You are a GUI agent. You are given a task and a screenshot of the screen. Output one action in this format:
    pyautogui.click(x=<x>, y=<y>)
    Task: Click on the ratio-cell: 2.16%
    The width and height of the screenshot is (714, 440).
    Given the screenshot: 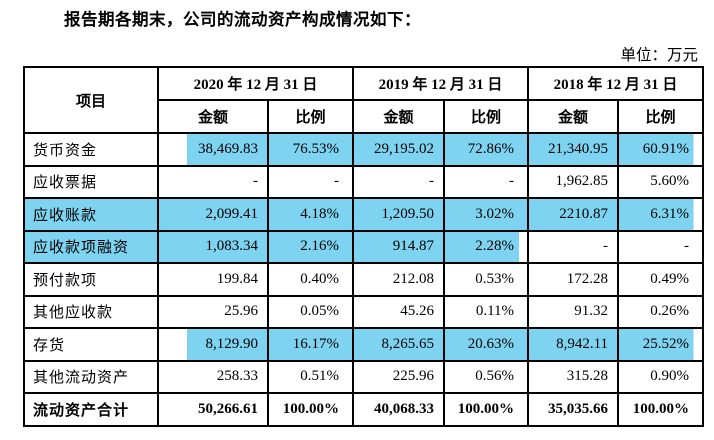 What is the action you would take?
    pyautogui.click(x=310, y=246)
    